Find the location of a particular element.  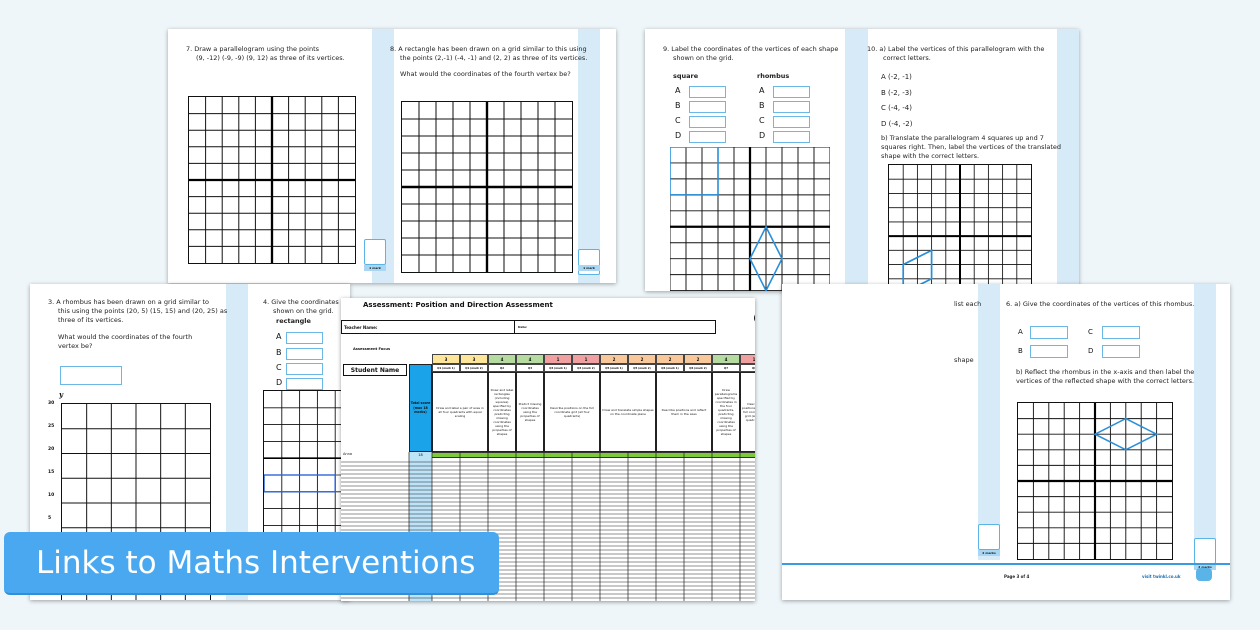

footer-rule is located at coordinates (1006, 564).